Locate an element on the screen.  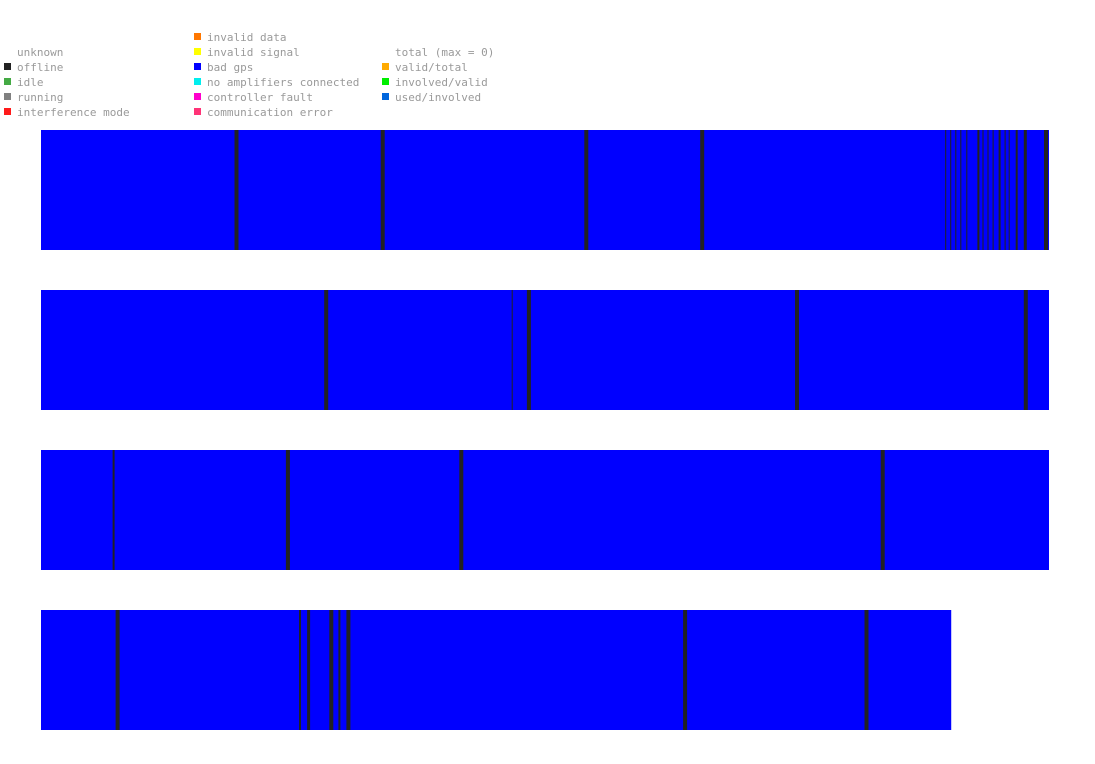
legend-label: total (max = 0) is located at coordinates (445, 52).